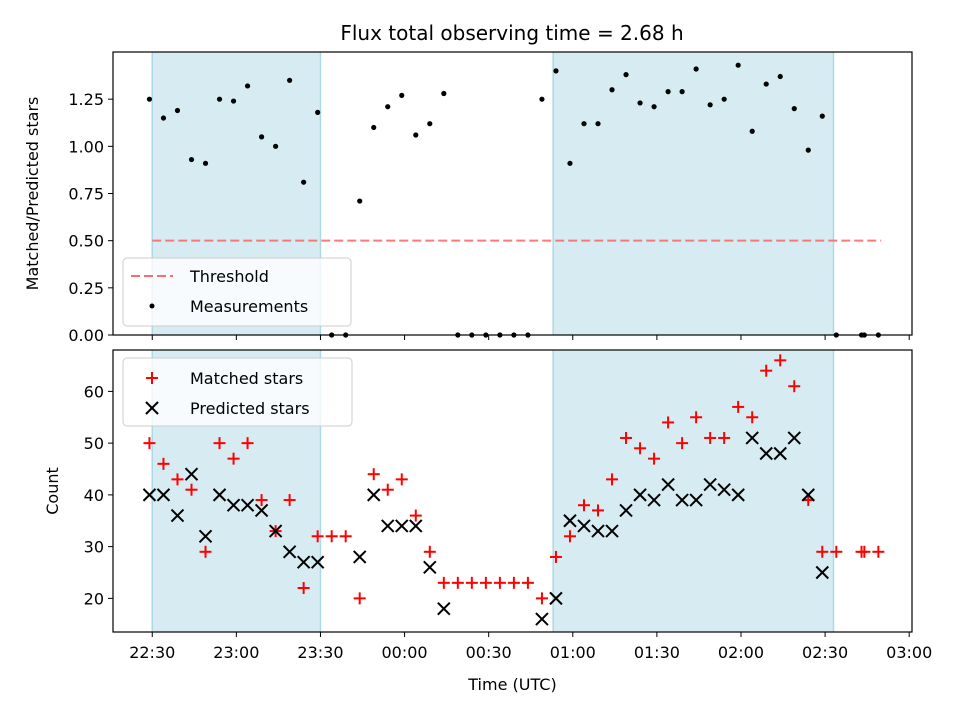 The height and width of the screenshot is (720, 960). I want to click on x-tick-label: 01:30, so click(657, 652).